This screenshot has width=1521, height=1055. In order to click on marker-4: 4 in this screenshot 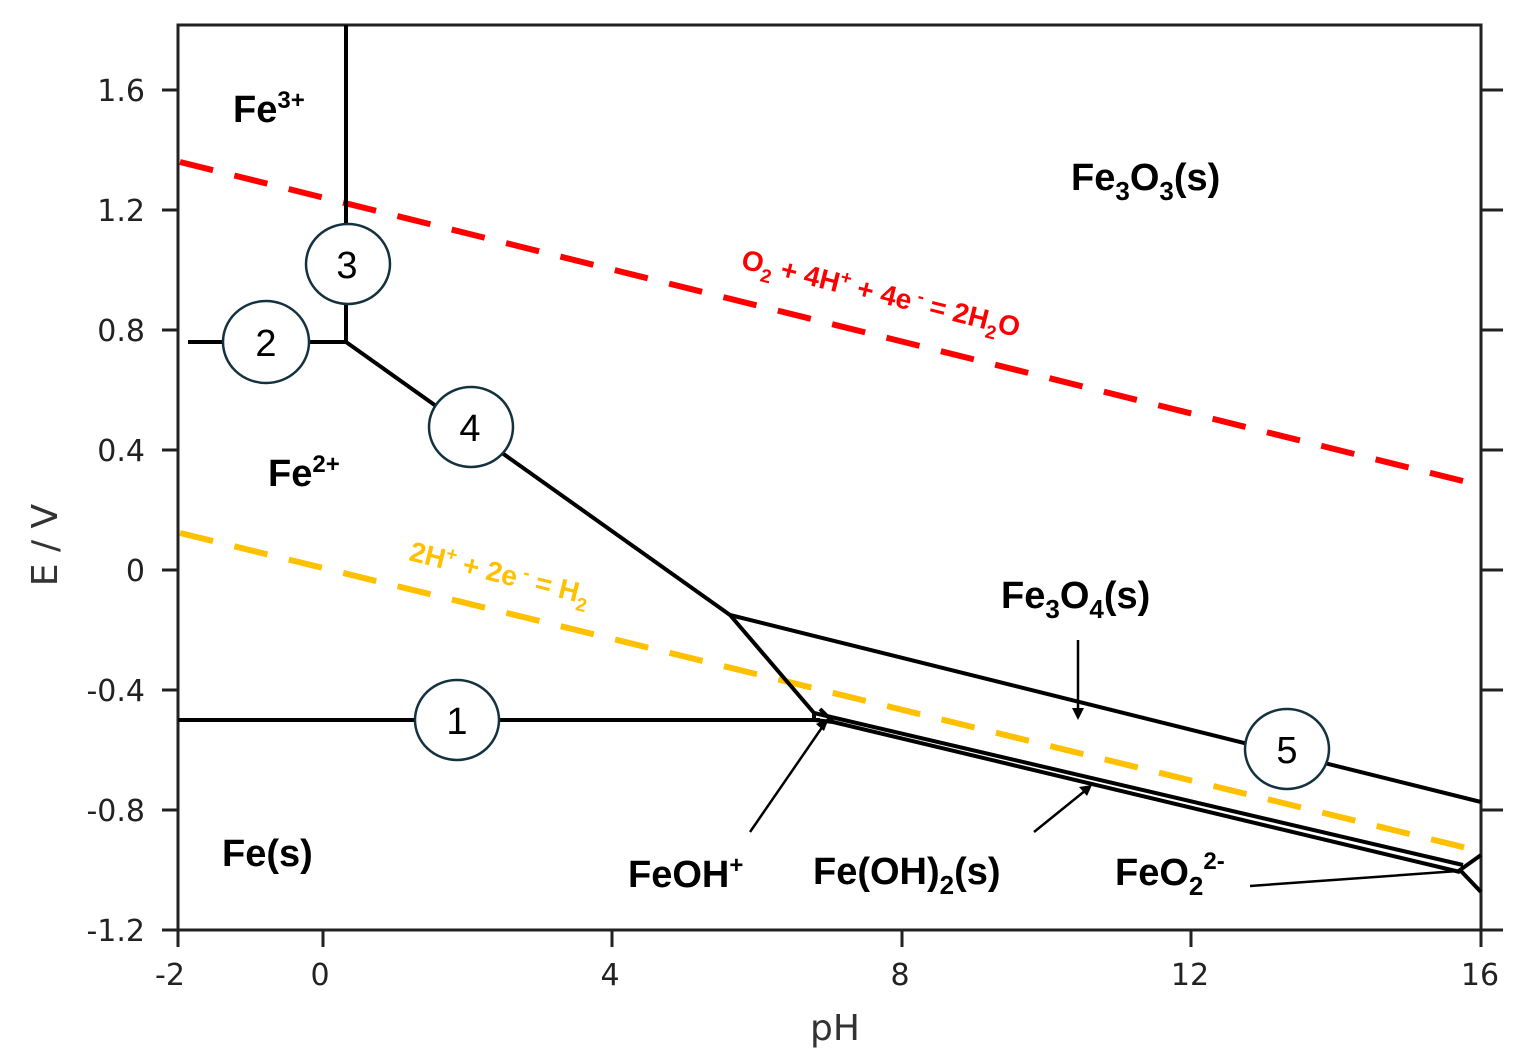, I will do `click(471, 427)`.